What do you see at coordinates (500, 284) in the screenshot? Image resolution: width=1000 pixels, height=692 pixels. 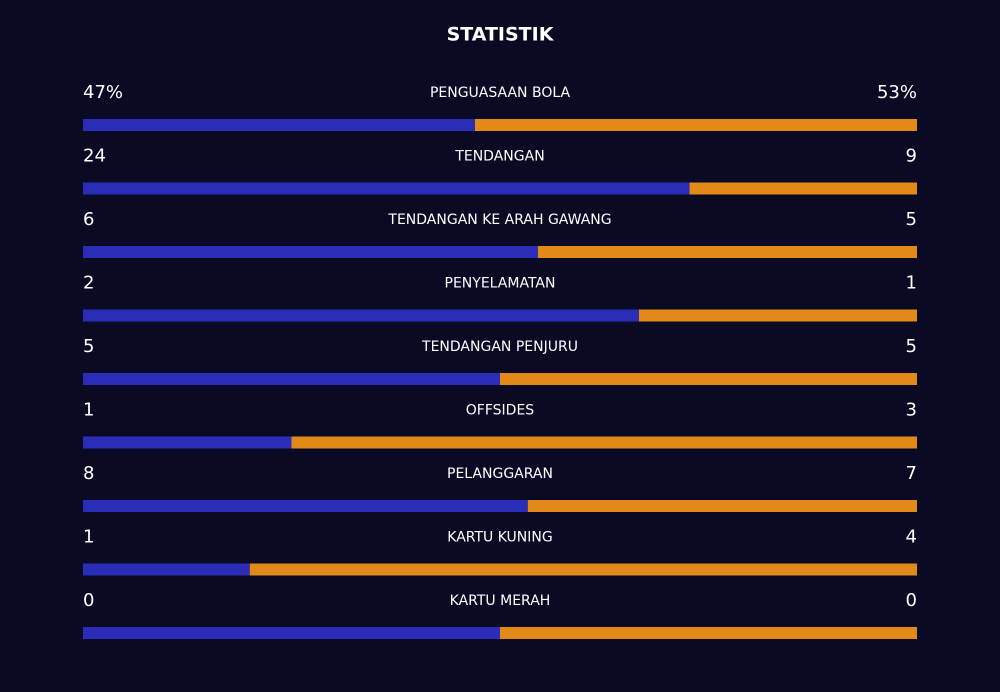 I see `stat-label: PENYELAMATAN` at bounding box center [500, 284].